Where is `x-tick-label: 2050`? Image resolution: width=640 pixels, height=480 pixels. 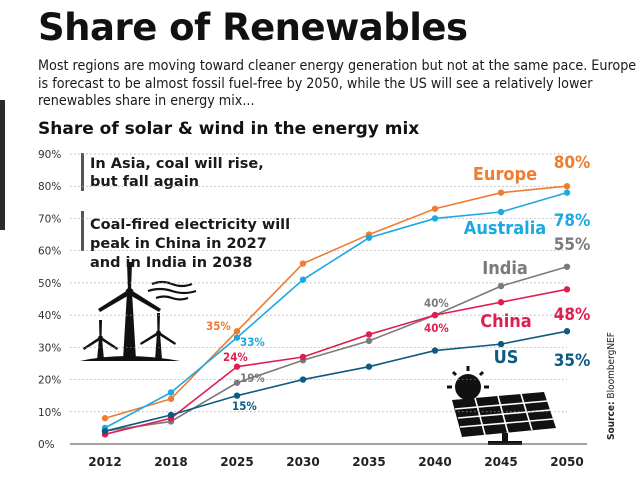
x-tick-label: 2050 is located at coordinates (566, 462).